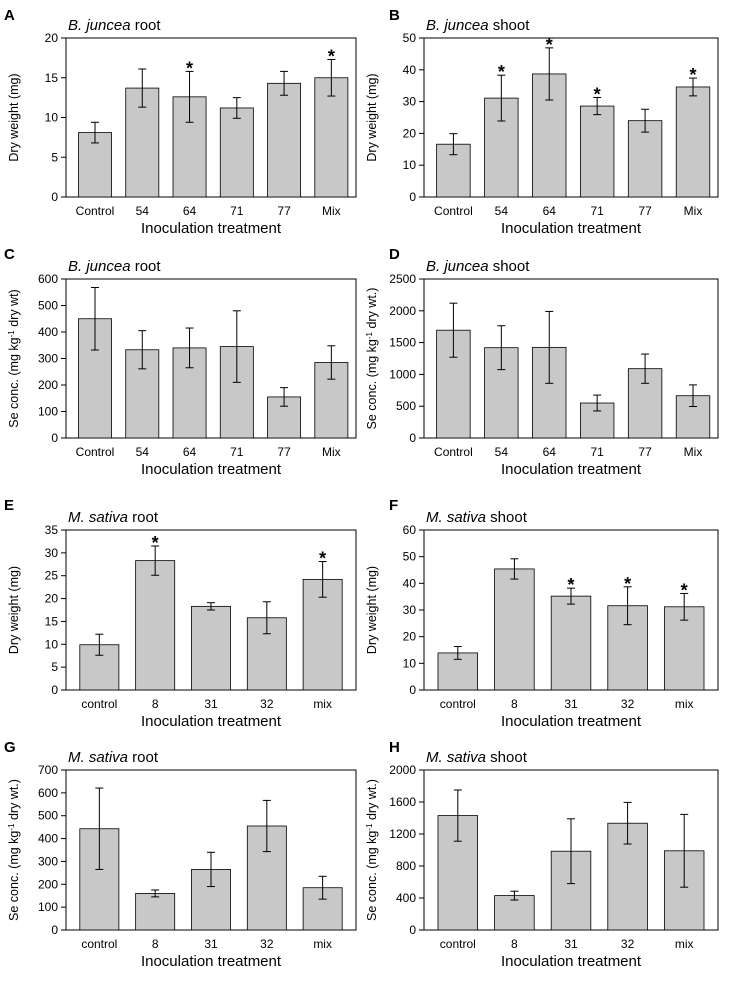  I want to click on plot-frame, so click(571, 358).